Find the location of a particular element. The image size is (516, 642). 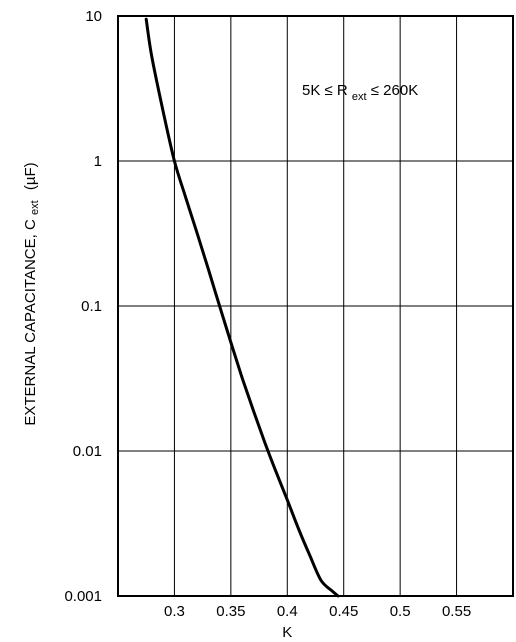

annotation-suffix: ≤ 260K is located at coordinates (394, 90).